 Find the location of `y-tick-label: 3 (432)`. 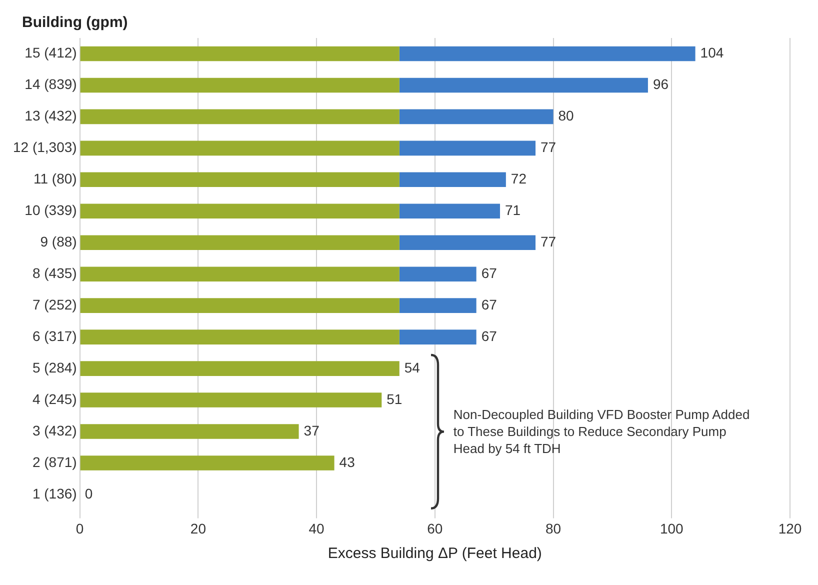

y-tick-label: 3 (432) is located at coordinates (54, 430).